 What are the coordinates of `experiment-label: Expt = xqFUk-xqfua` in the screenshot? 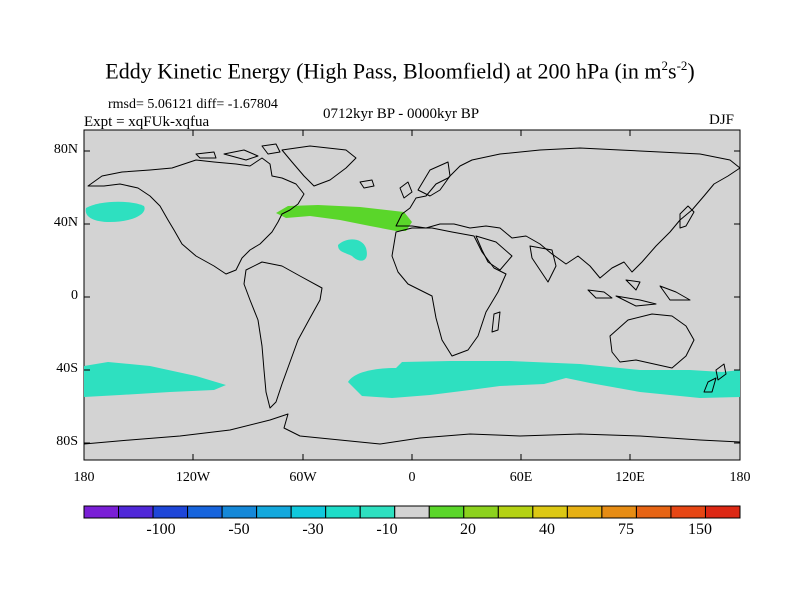 It's located at (147, 122).